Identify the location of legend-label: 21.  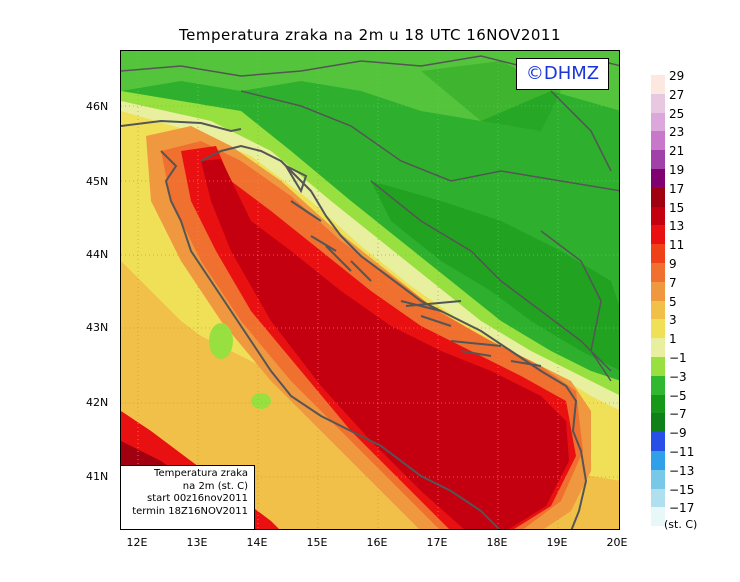
(677, 151).